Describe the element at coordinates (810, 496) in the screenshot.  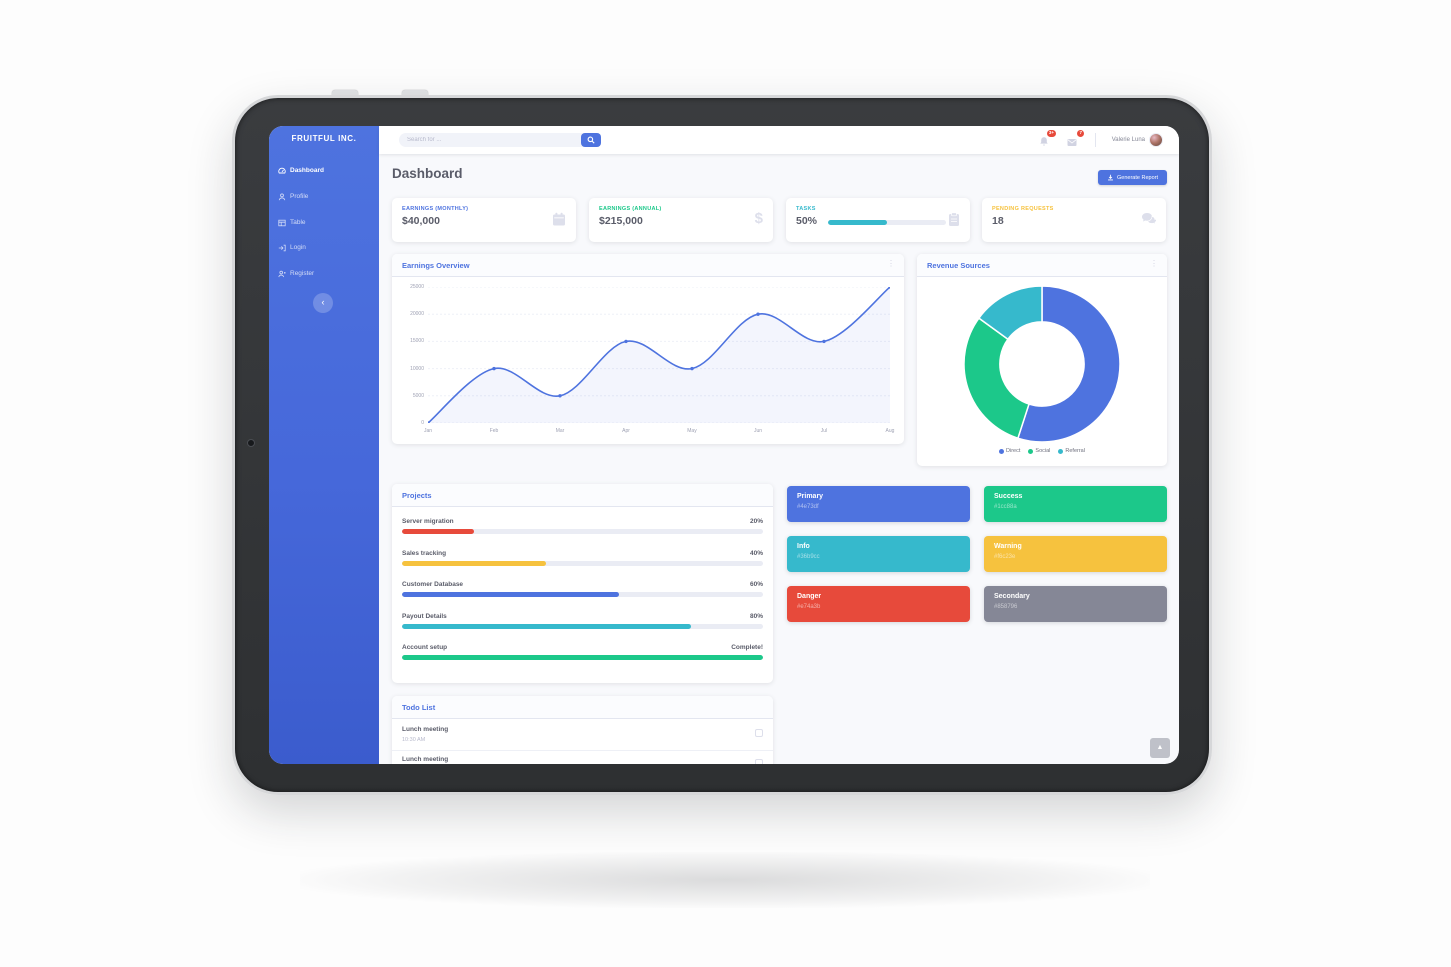
I see `color-name: Primary` at that location.